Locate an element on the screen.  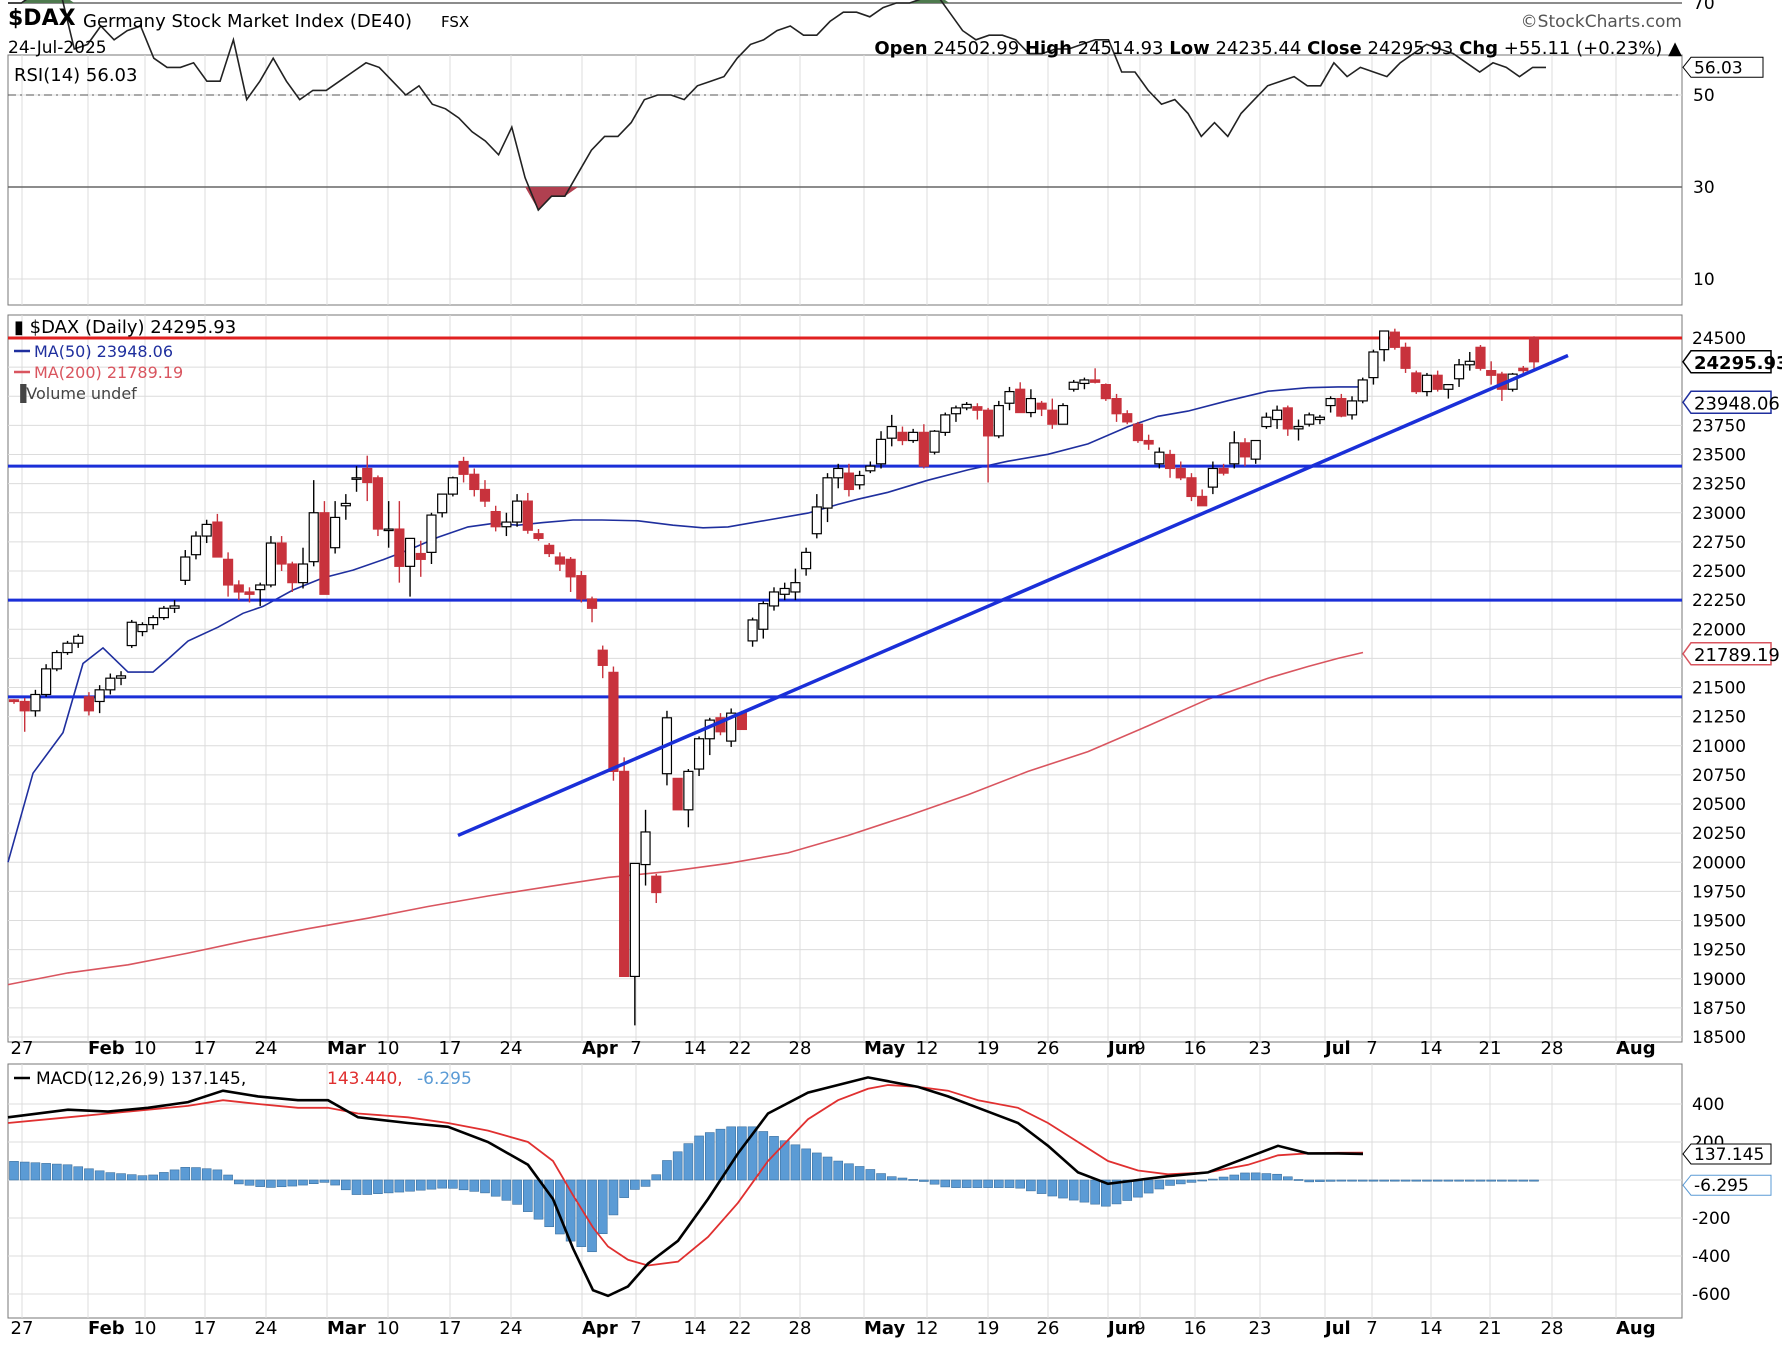
chg-label: Chg is located at coordinates (1479, 48).